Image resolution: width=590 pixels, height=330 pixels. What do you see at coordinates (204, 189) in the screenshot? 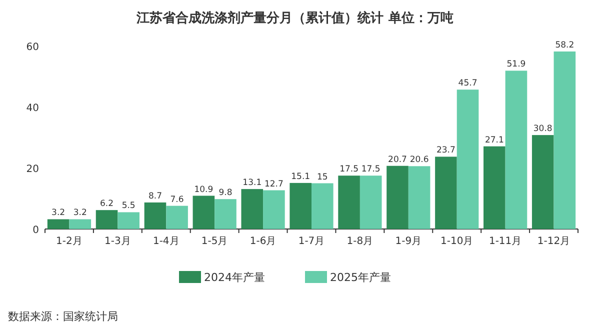
I see `data-label: 10.9` at bounding box center [204, 189].